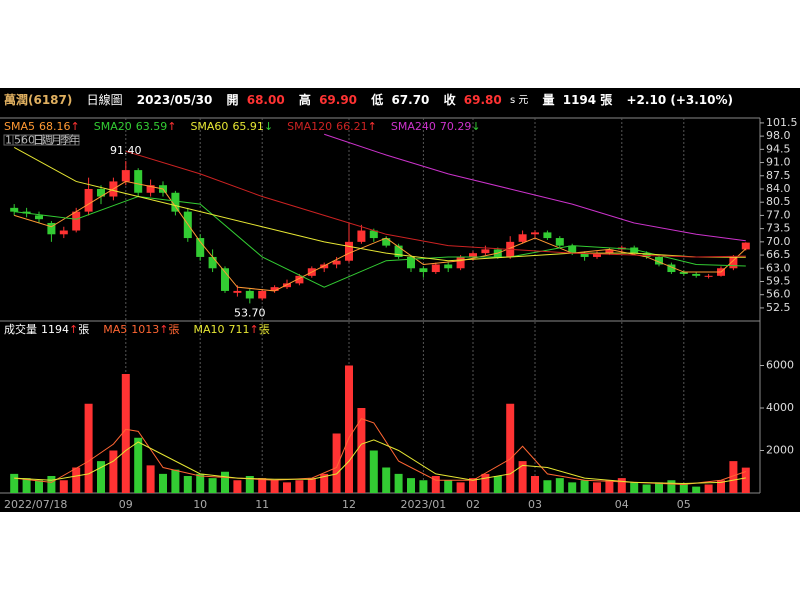 The image size is (800, 600). Describe the element at coordinates (200, 504) in the screenshot. I see `x-tick-label: 10` at that location.